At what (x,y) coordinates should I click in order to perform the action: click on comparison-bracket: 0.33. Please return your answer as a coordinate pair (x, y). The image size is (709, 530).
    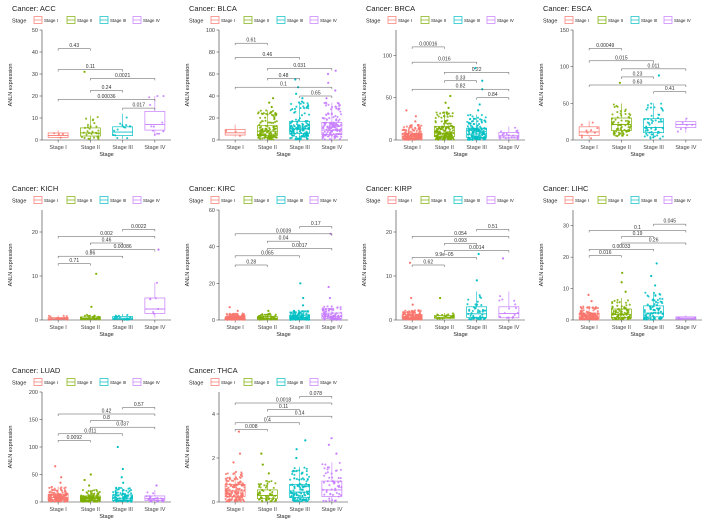
    Looking at the image, I should click on (460, 79).